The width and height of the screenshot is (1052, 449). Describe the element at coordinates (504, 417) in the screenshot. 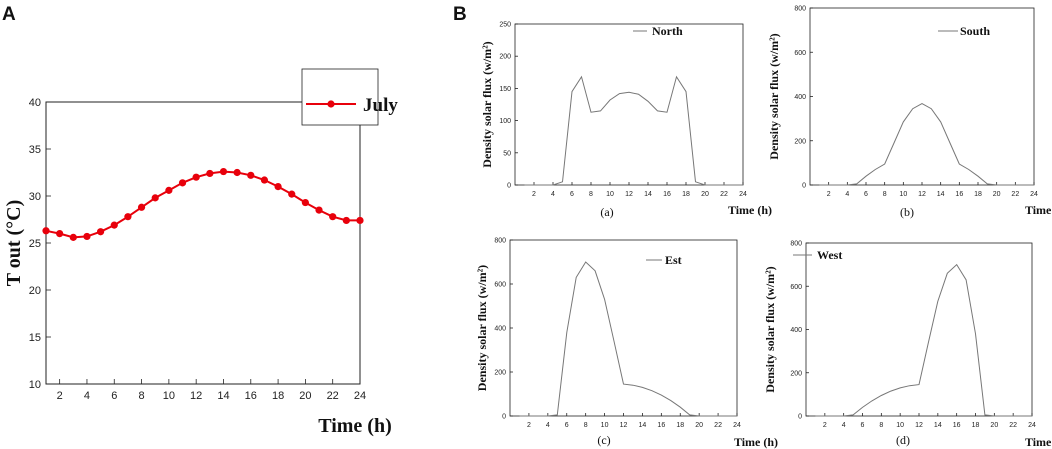

I see `y-tick-label-c: 0` at that location.